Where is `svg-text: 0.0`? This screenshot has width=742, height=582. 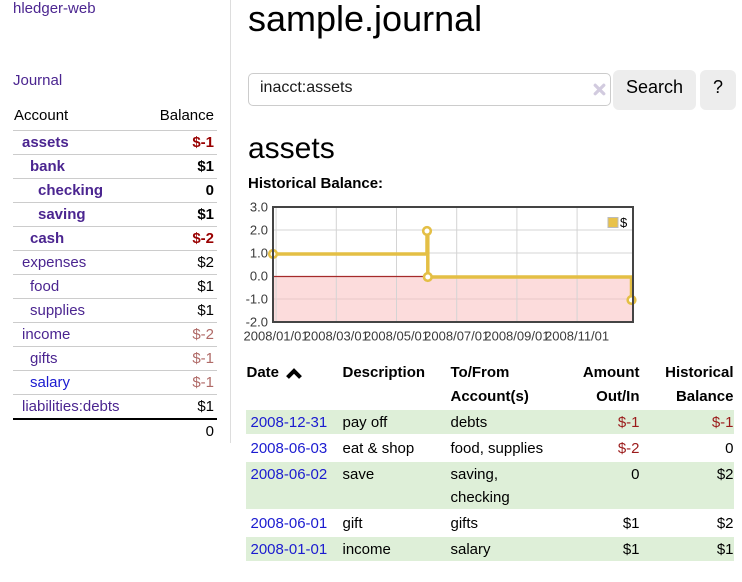 svg-text: 0.0 is located at coordinates (259, 276).